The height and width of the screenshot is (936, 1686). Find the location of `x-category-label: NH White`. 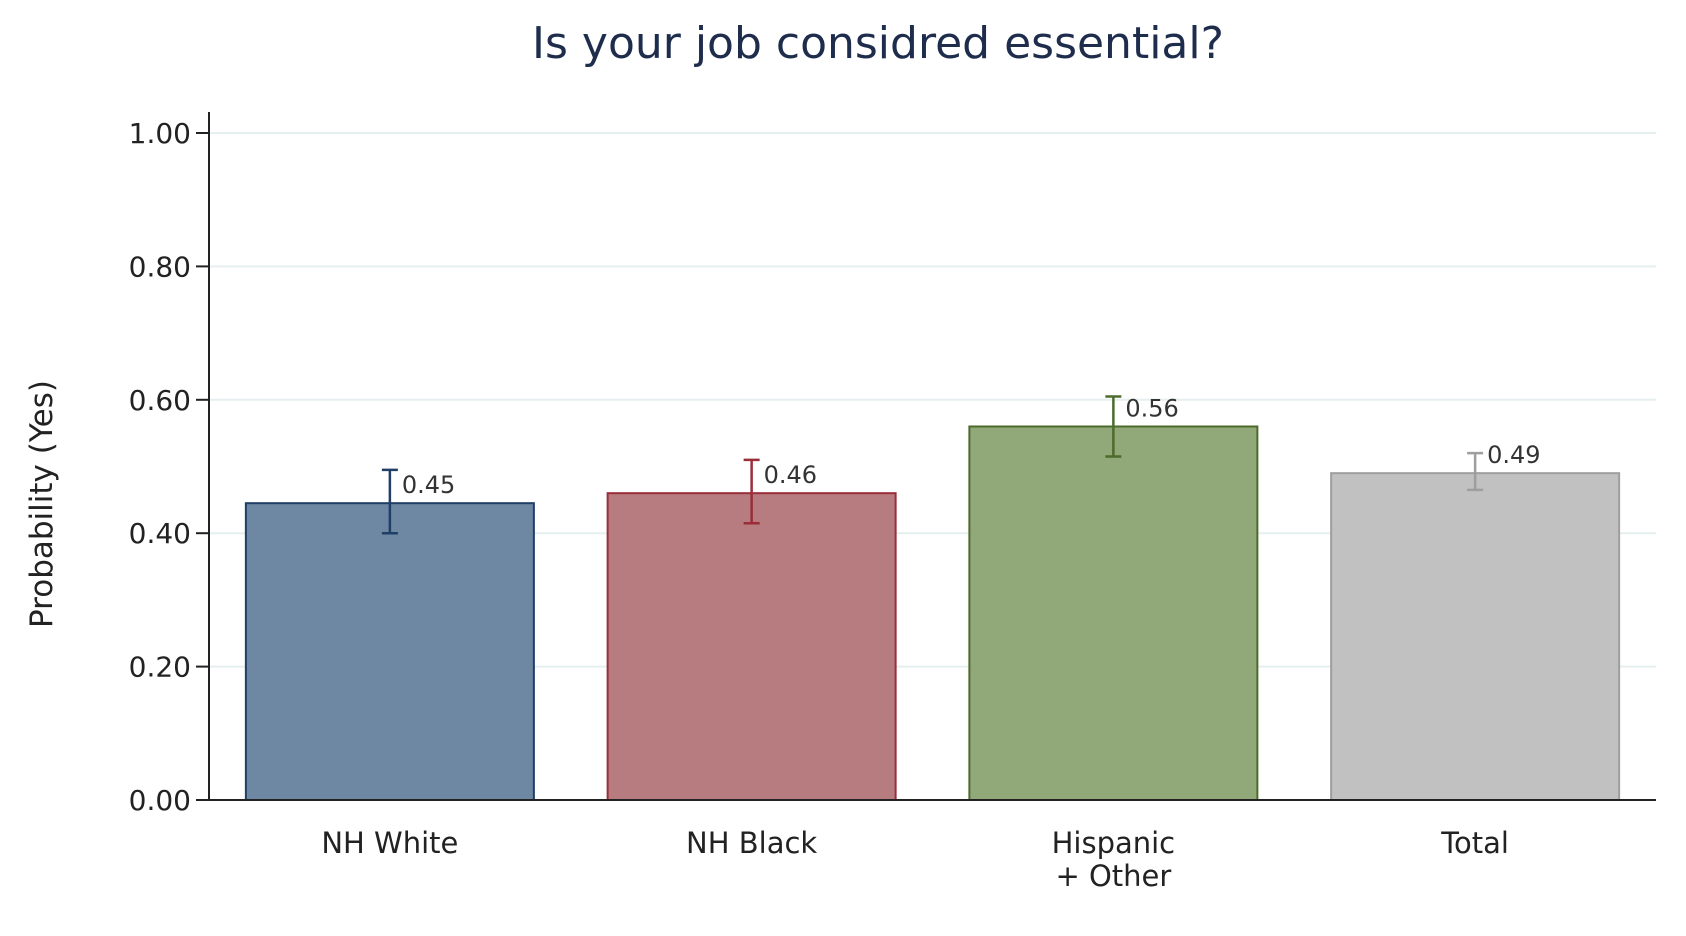

x-category-label: NH White is located at coordinates (389, 843).